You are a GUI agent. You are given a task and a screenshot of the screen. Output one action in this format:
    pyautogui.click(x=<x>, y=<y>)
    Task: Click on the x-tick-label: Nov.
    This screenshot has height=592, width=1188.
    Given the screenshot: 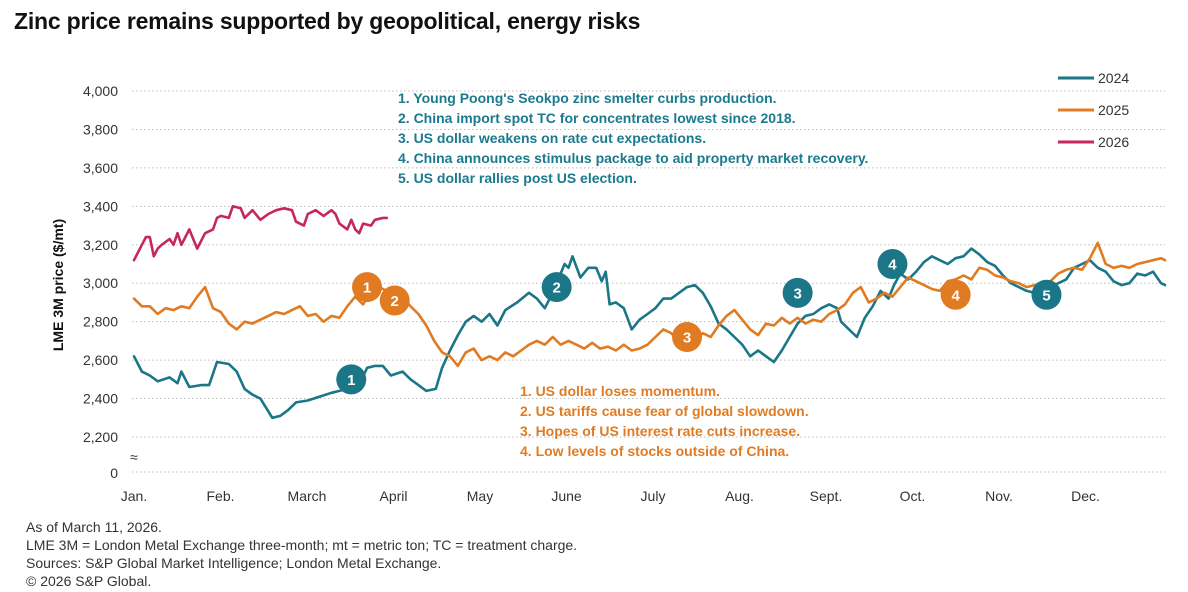 What is the action you would take?
    pyautogui.click(x=999, y=496)
    